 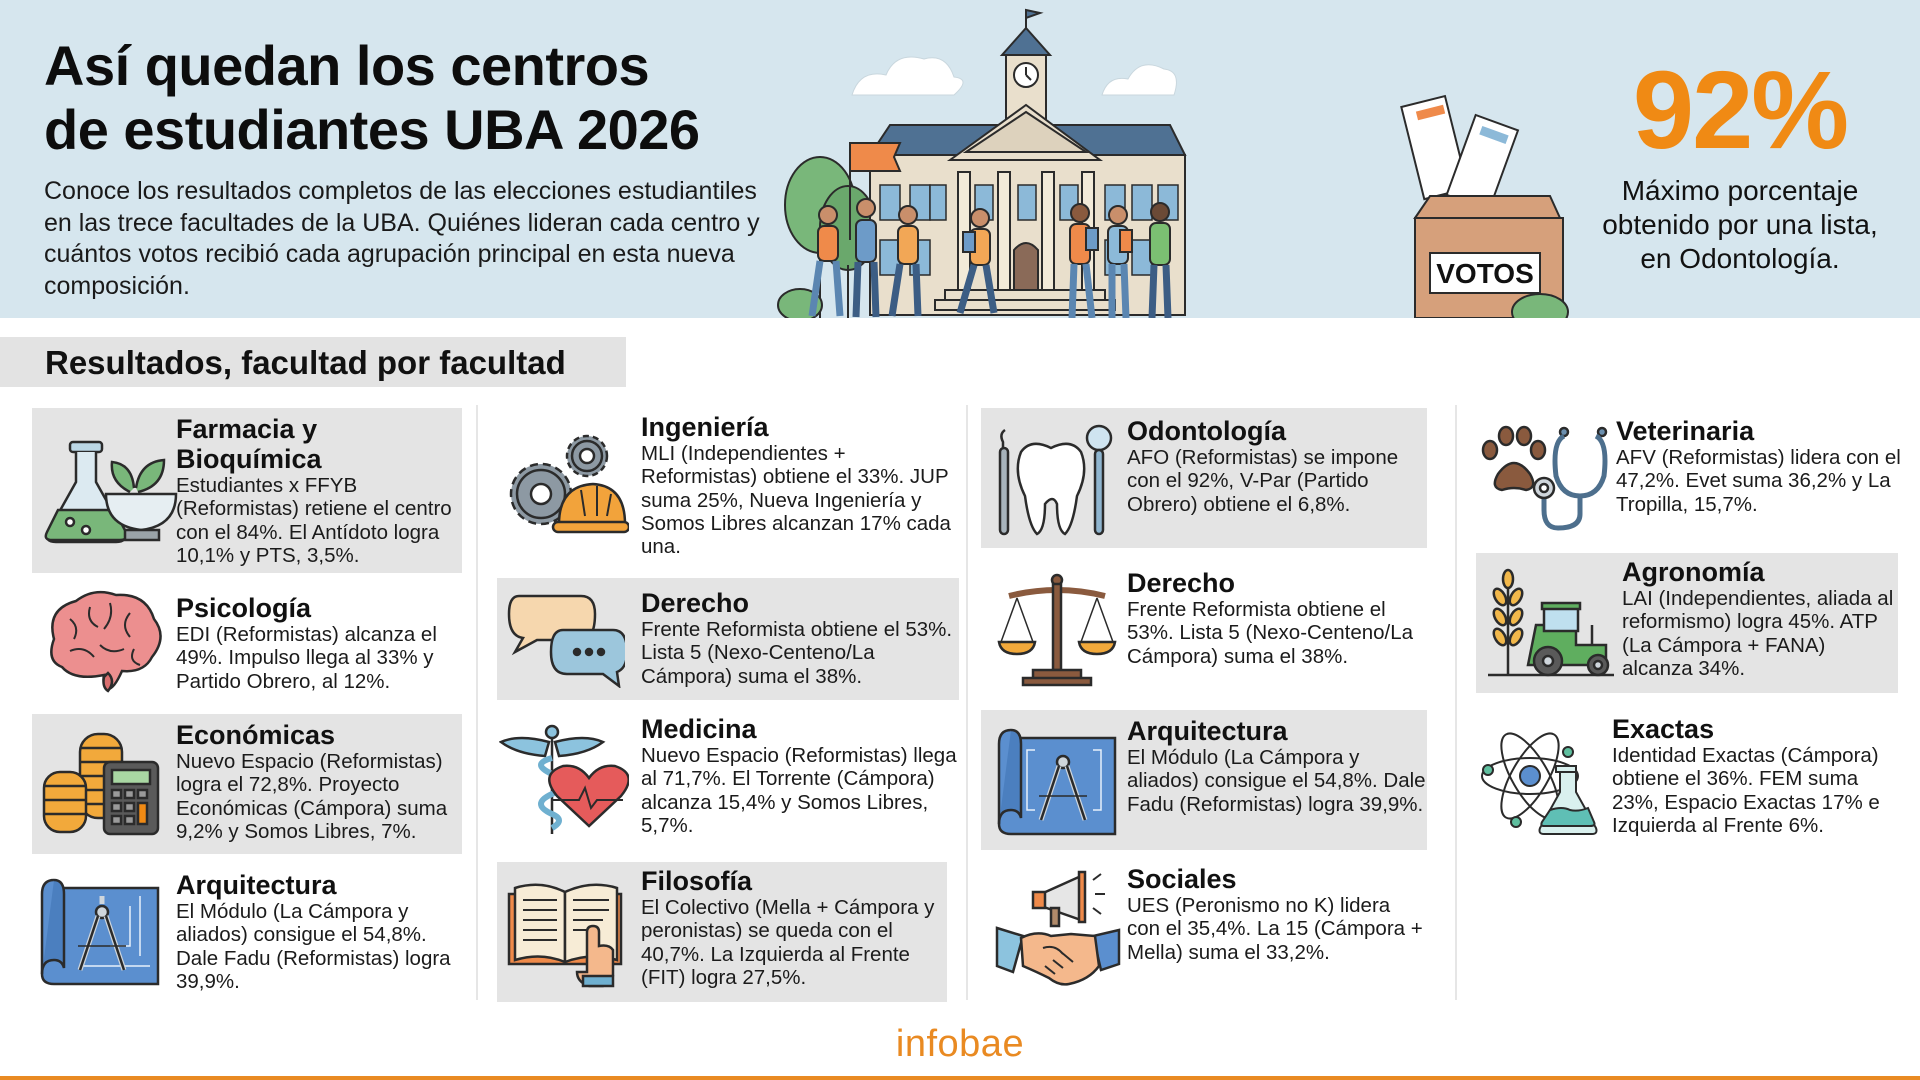 I want to click on wheat-tractor-icon, so click(x=1551, y=622).